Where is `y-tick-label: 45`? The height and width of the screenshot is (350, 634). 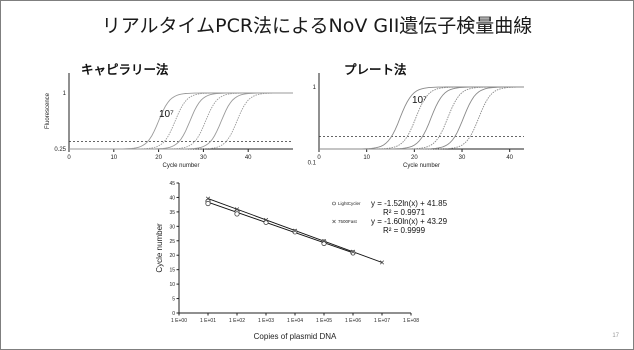
y-tick-label: 45 is located at coordinates (172, 184).